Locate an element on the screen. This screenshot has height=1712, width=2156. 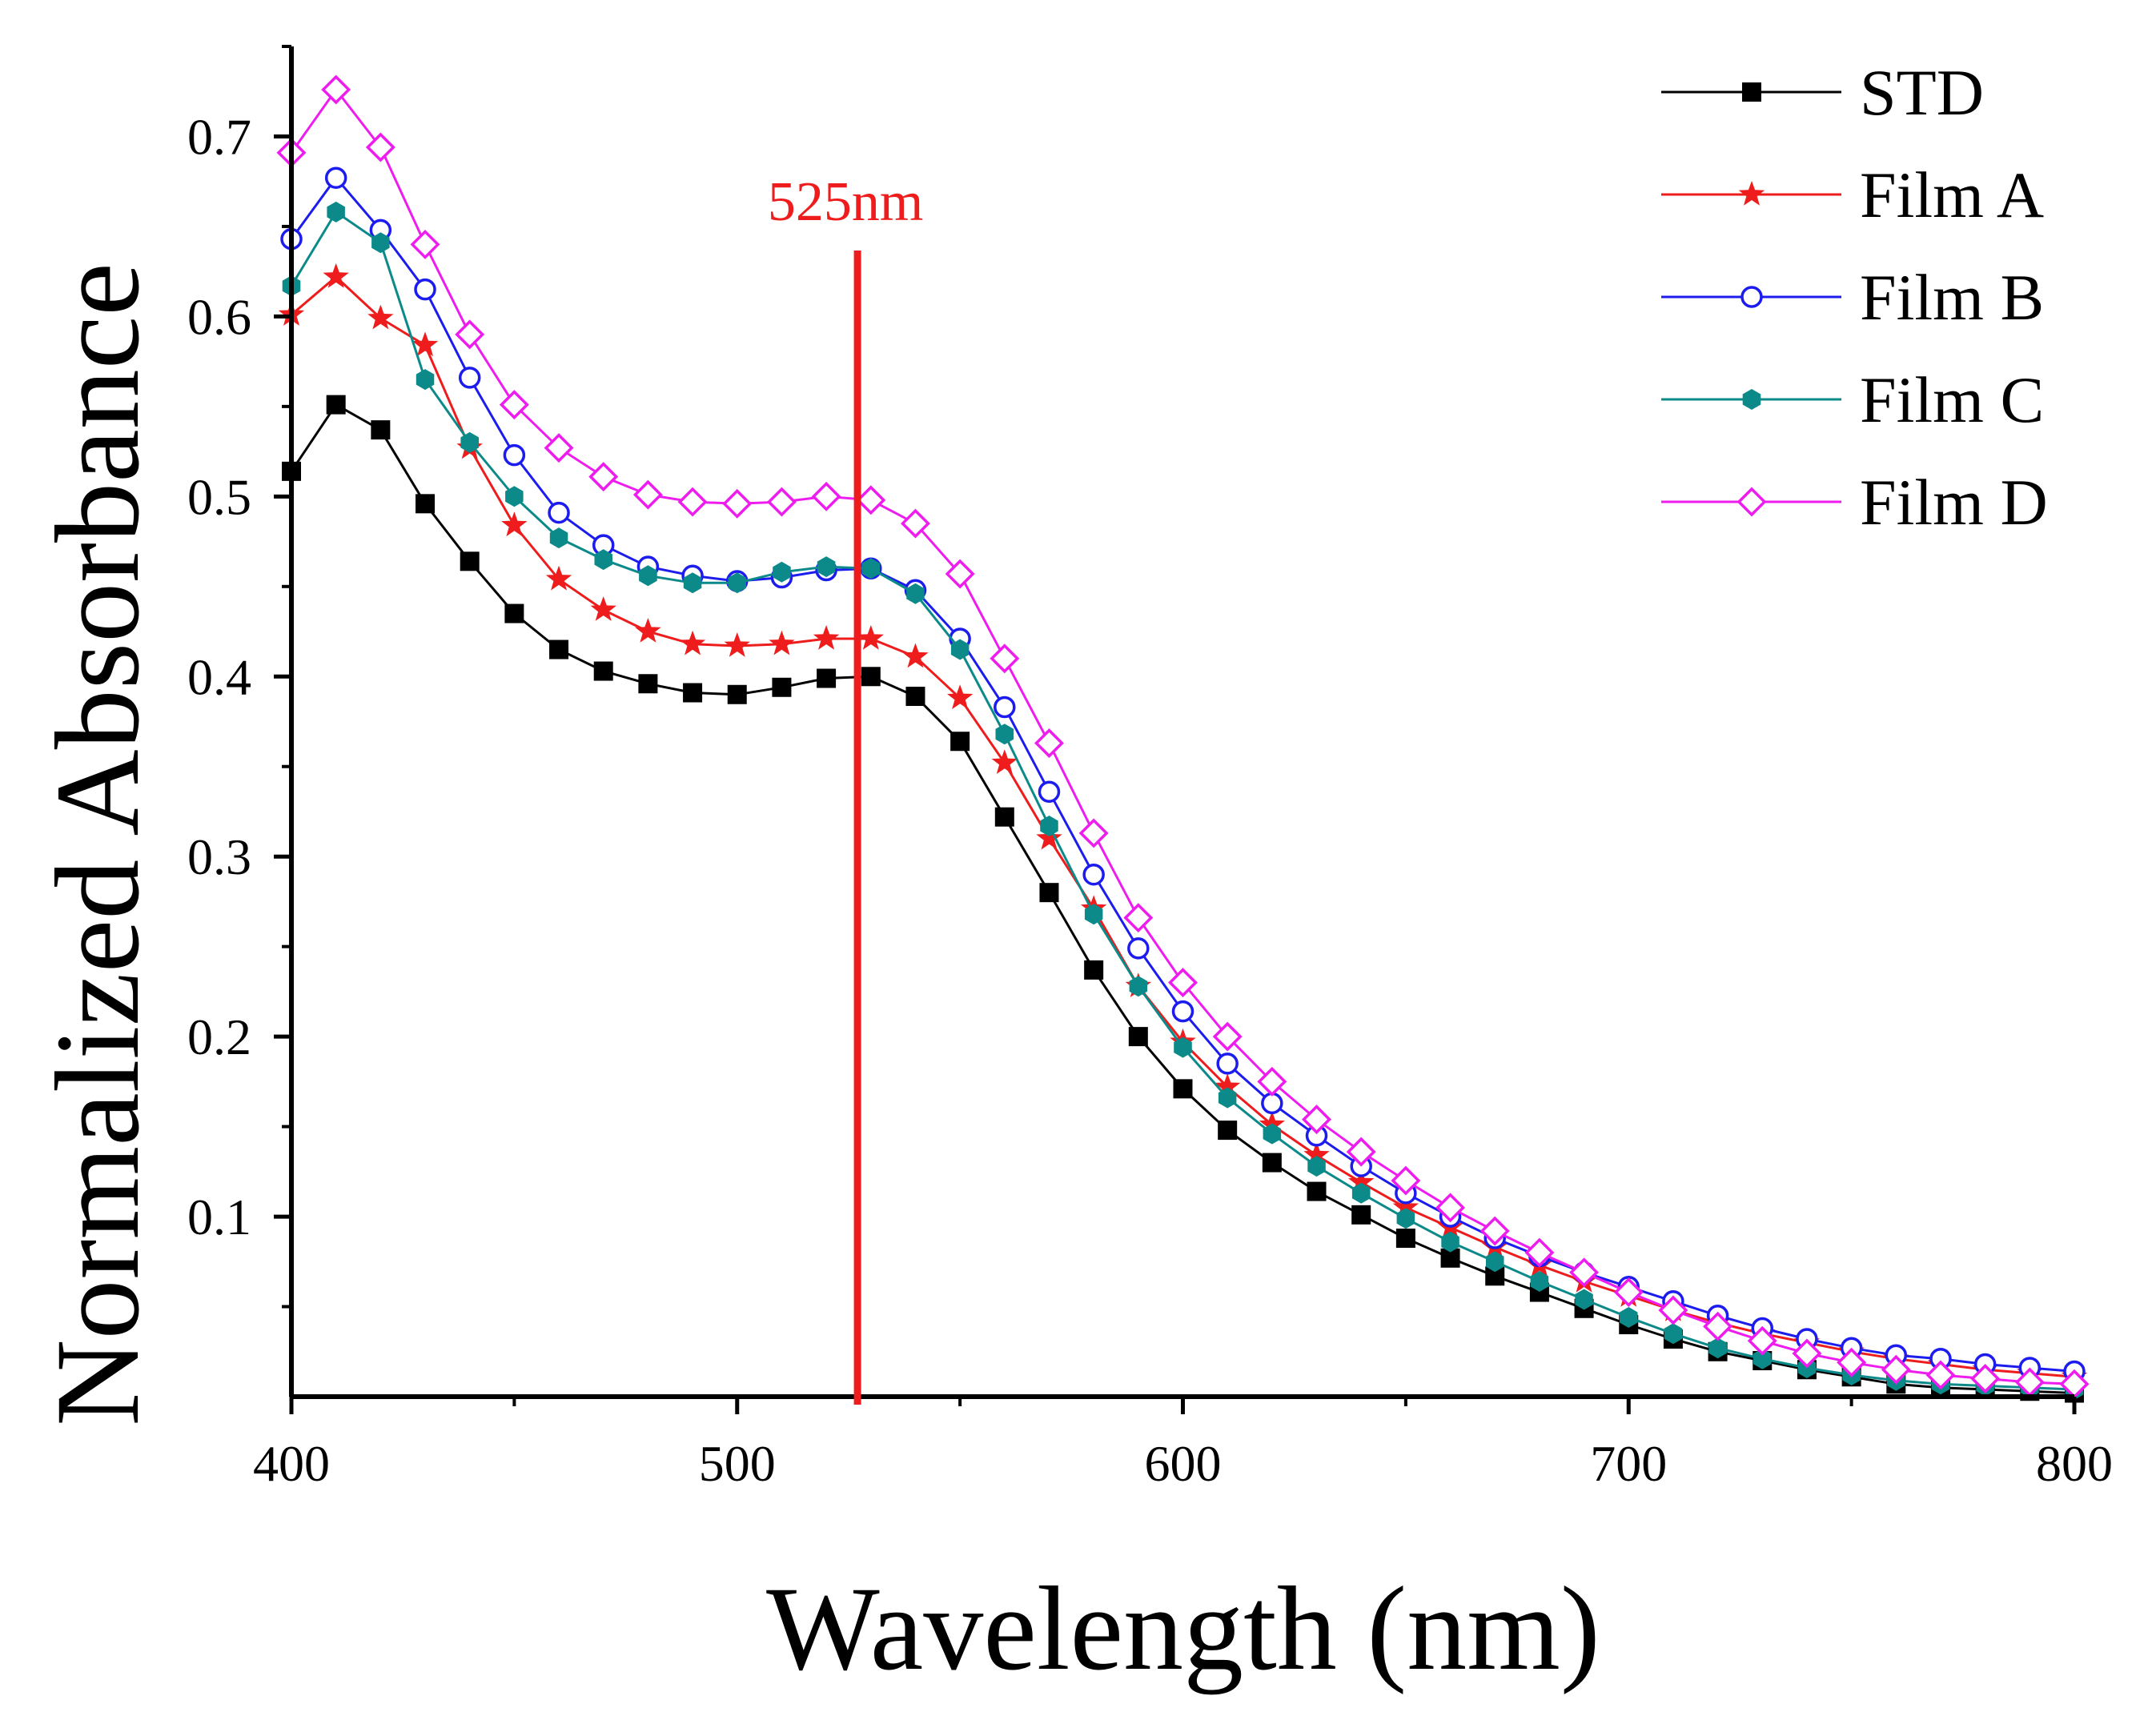
legend-item-film-b: Film B is located at coordinates (1852, 298).